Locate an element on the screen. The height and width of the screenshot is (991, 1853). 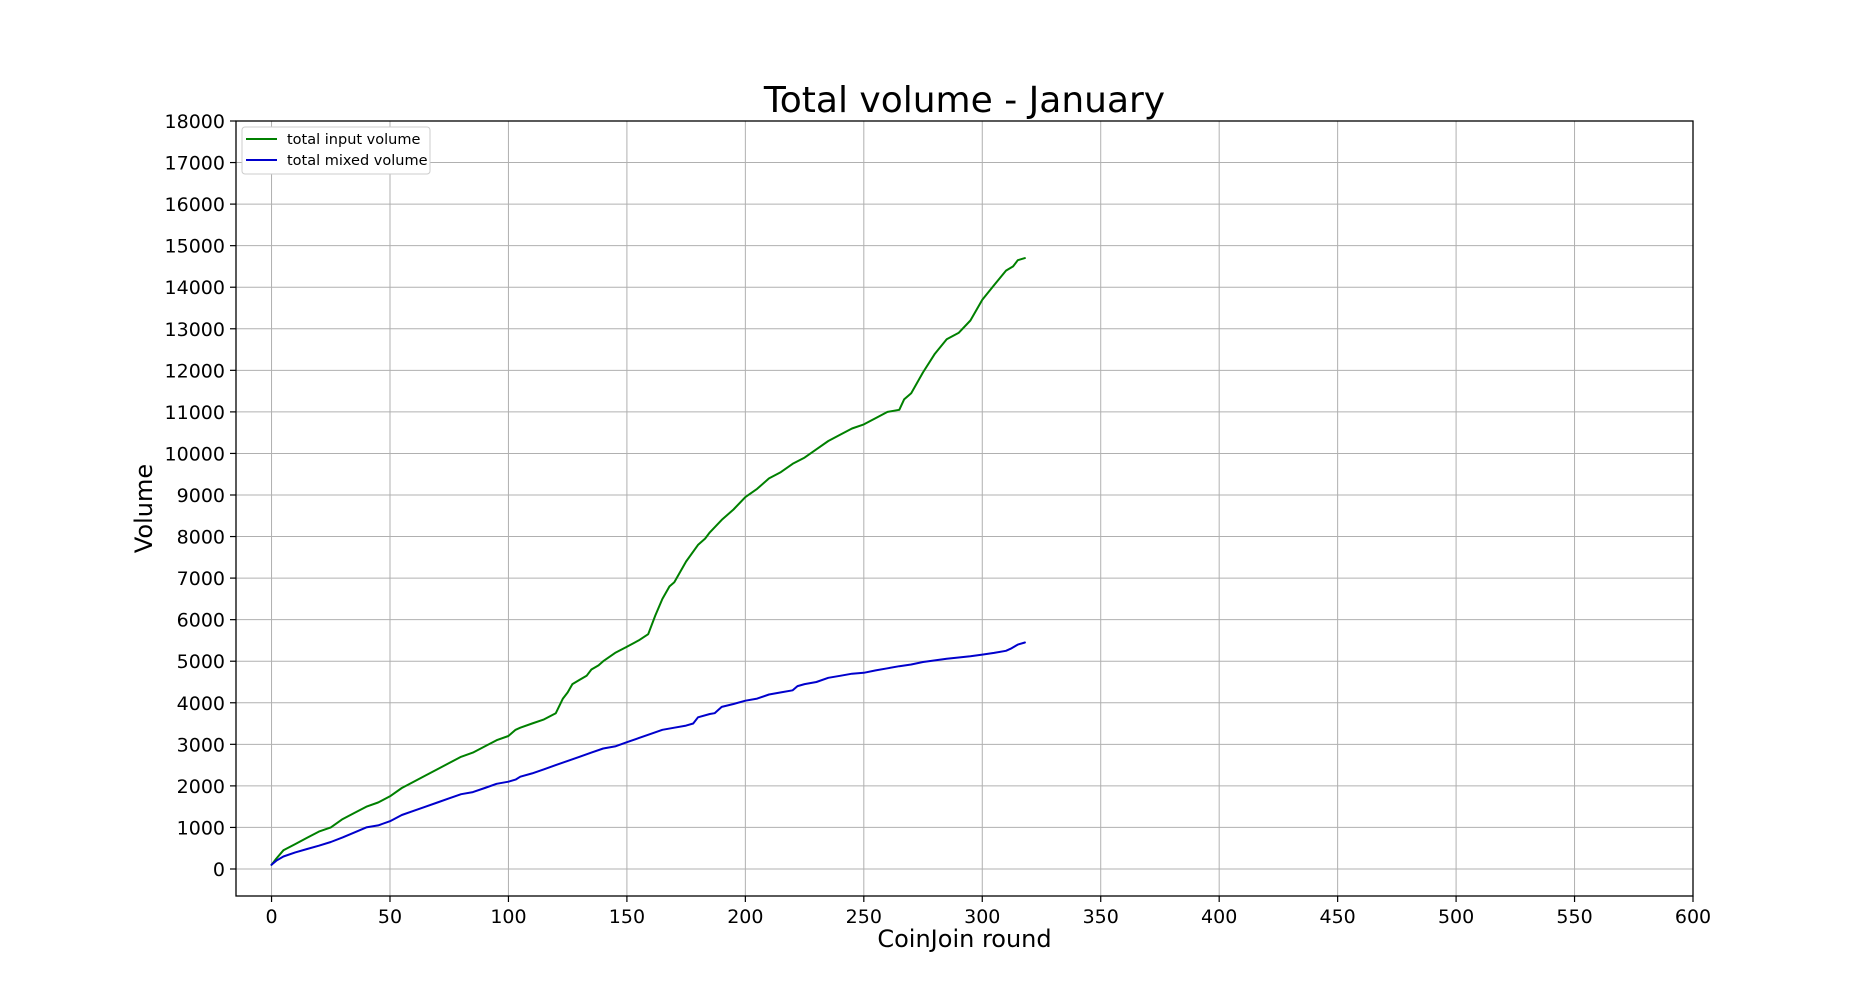
chart-title: Total volume - January is located at coordinates (964, 100).